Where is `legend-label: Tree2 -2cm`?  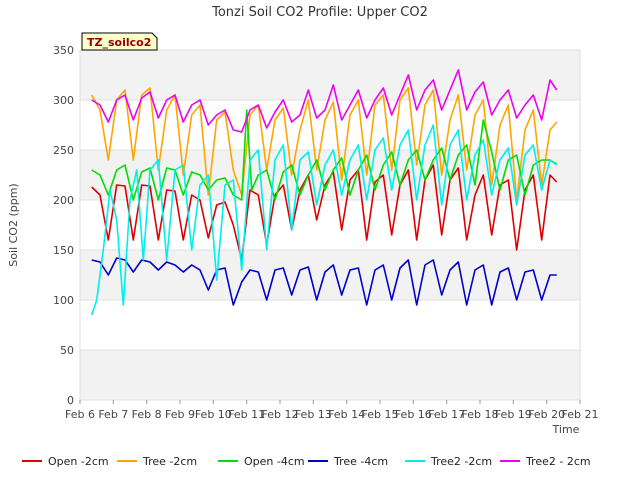 legend-label: Tree2 -2cm is located at coordinates (461, 461).